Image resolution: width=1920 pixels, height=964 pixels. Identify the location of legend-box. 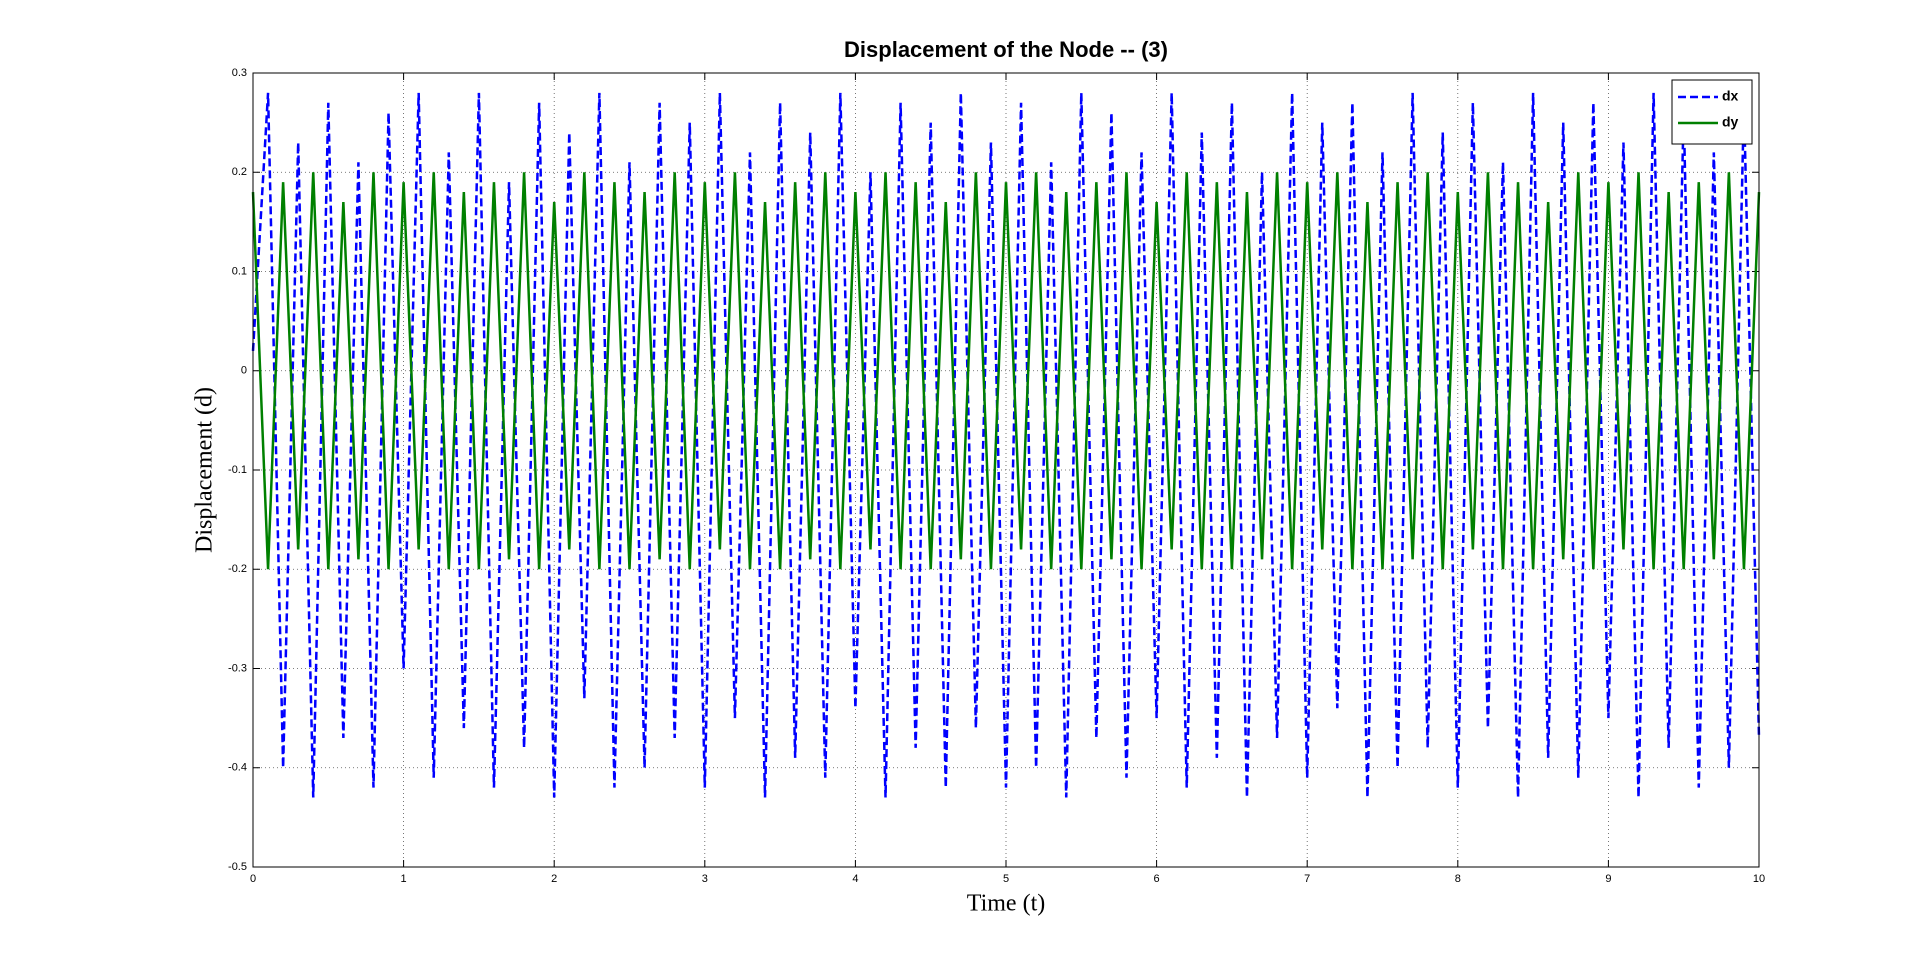
(1712, 112).